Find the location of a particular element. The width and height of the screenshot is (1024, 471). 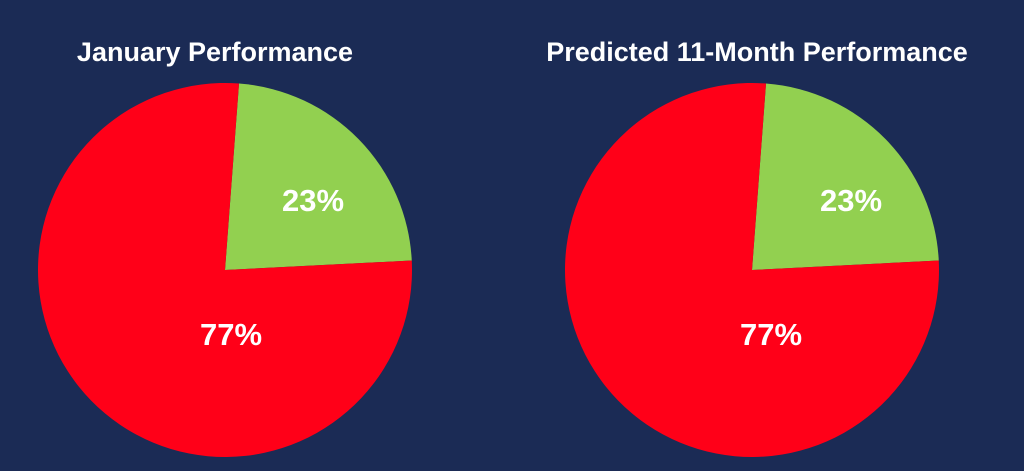

chart-title-predicted: Predicted 11-Month Performance is located at coordinates (757, 52).